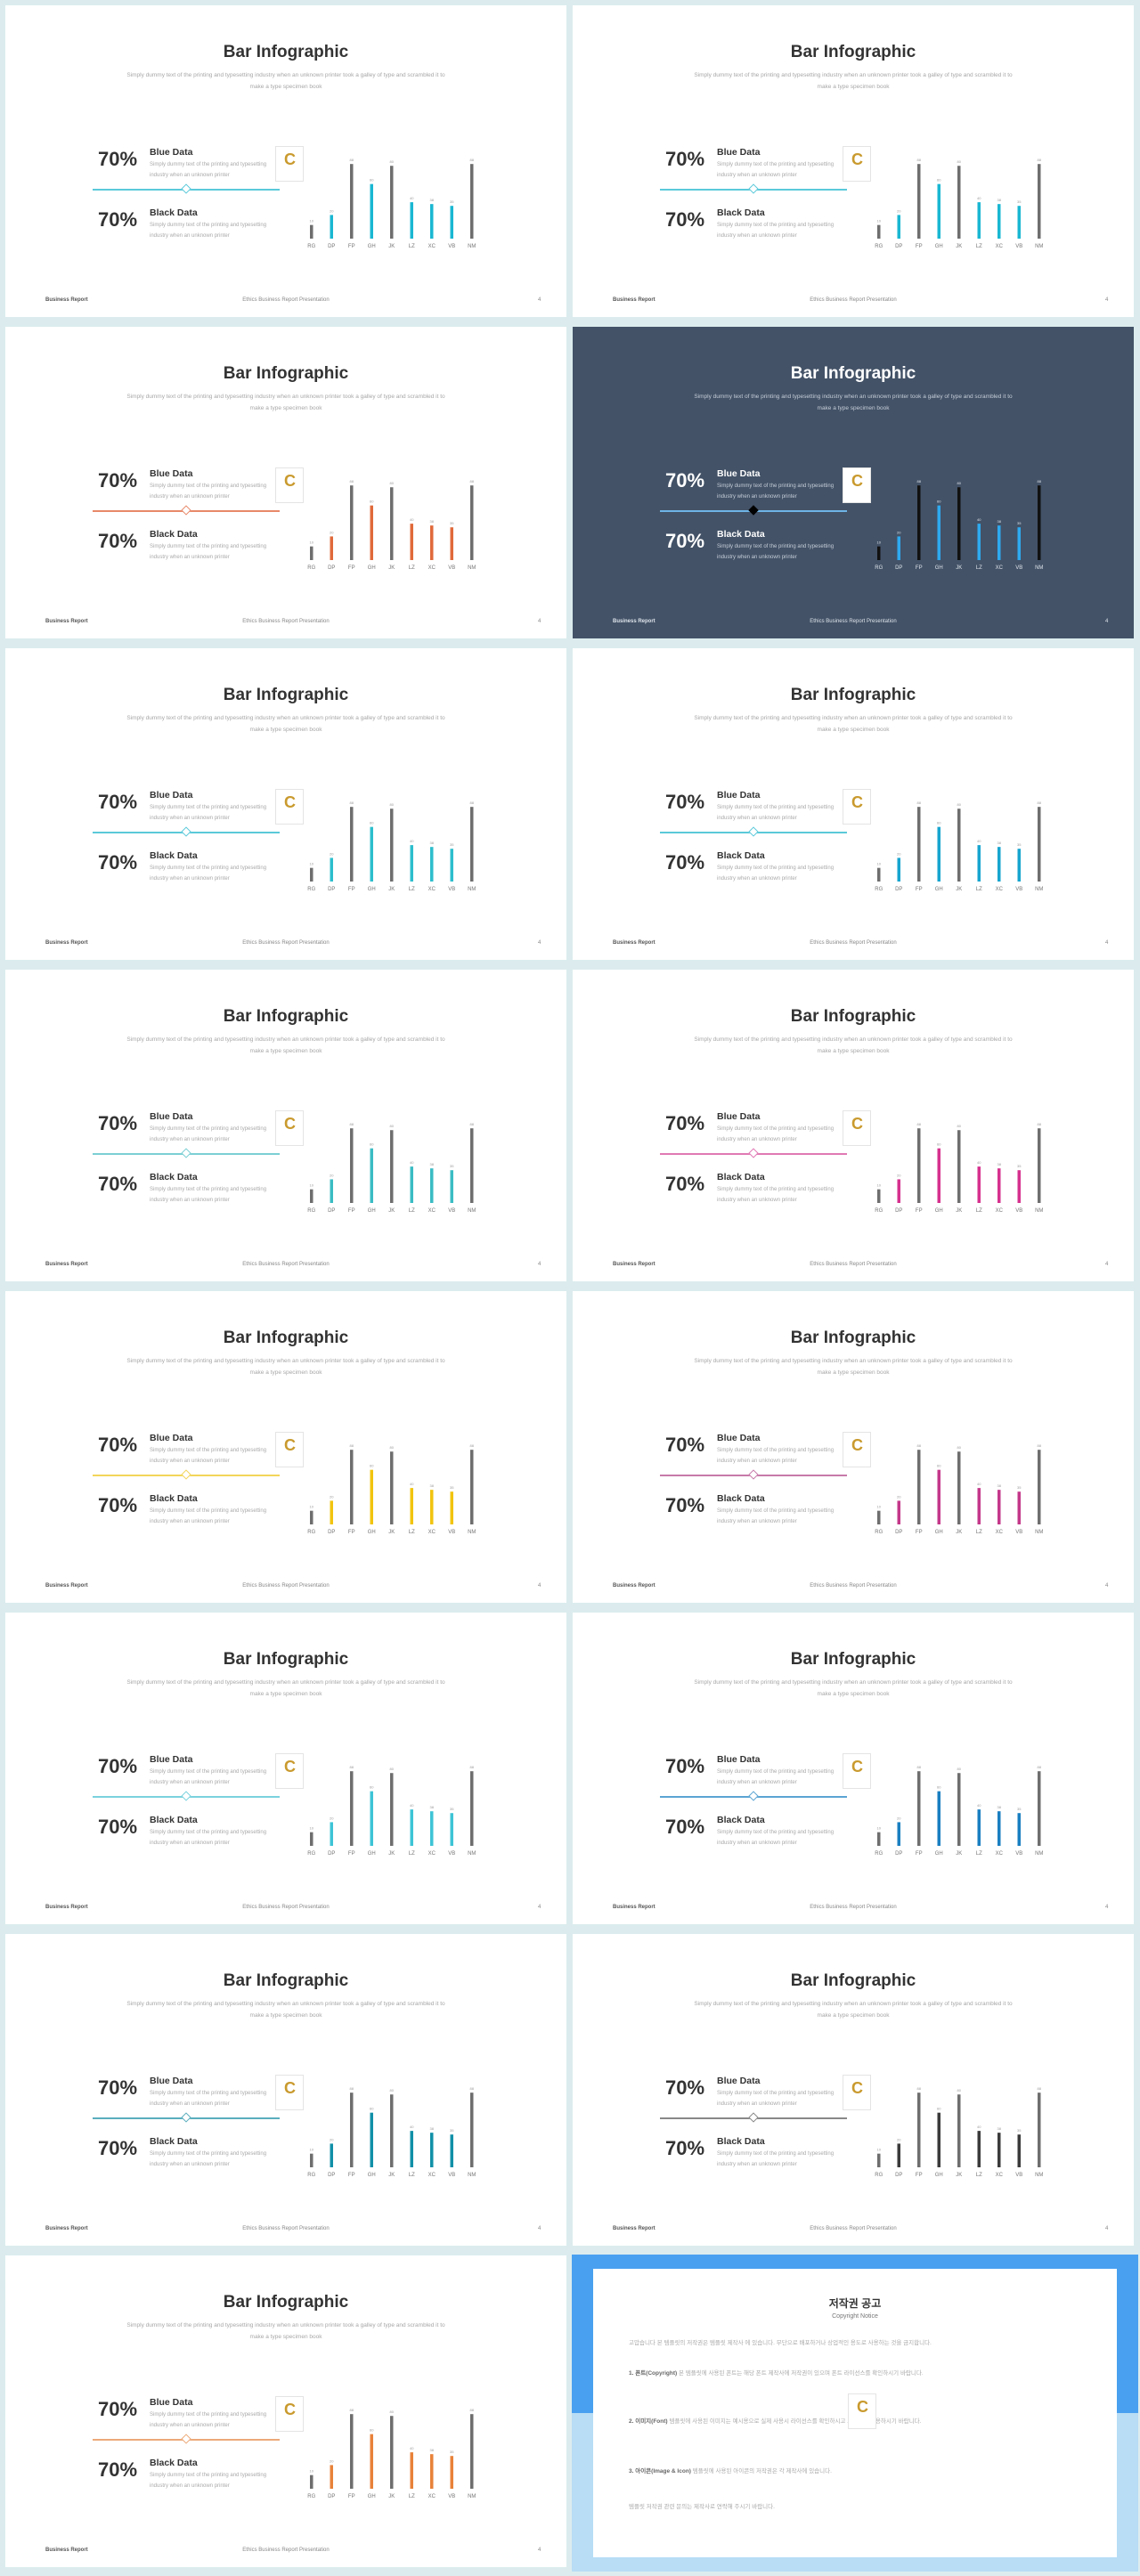  Describe the element at coordinates (371, 1496) in the screenshot. I see `bar-gh` at that location.